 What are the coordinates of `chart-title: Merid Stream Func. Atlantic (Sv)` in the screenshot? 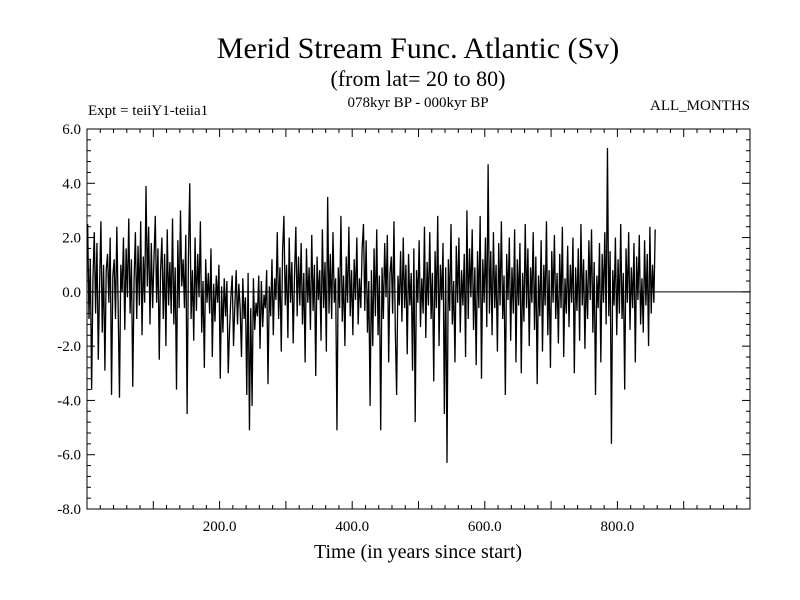 It's located at (418, 48).